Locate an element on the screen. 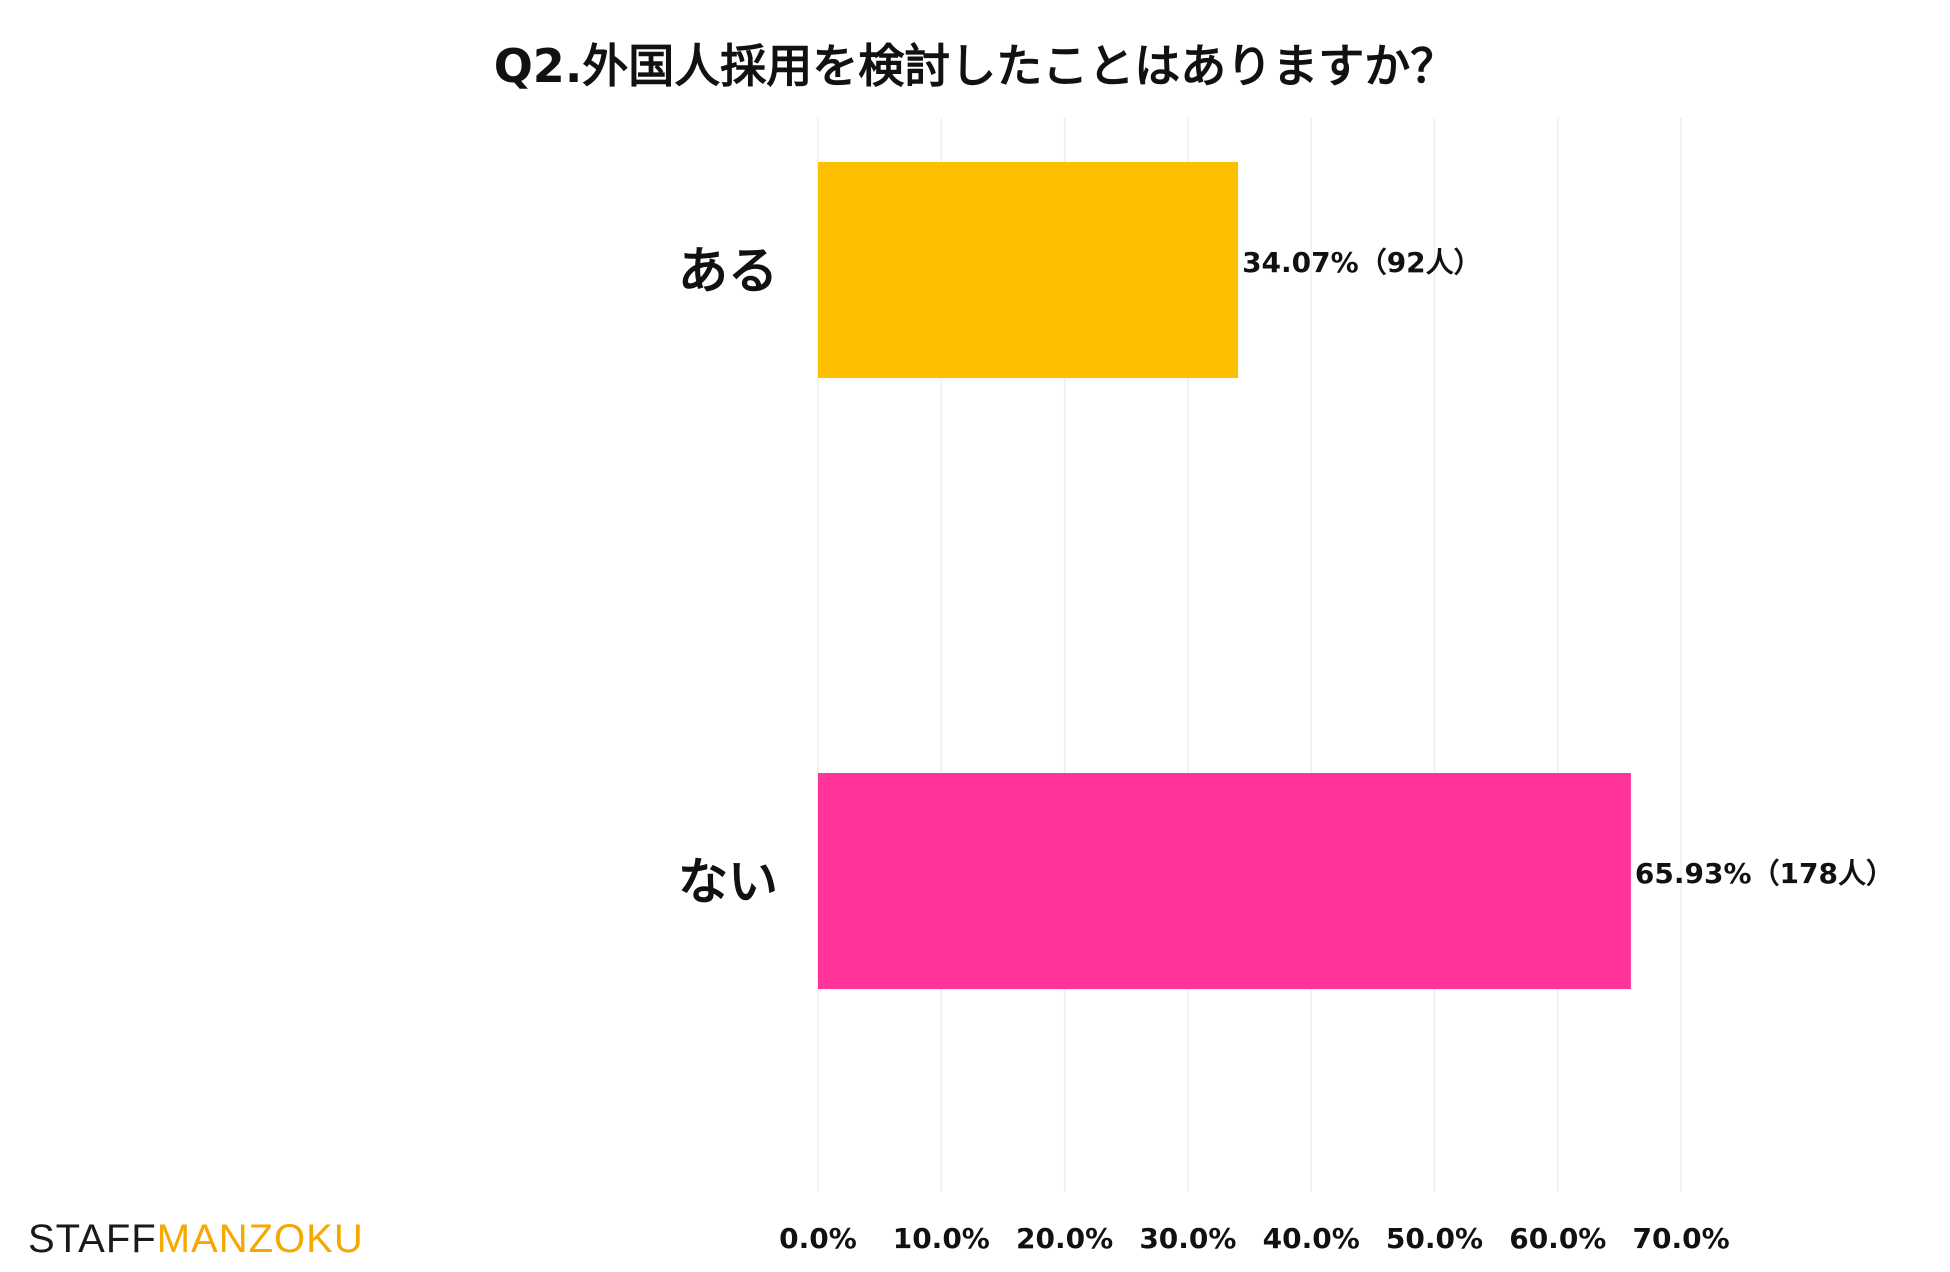  category-label: ある is located at coordinates (728, 271).